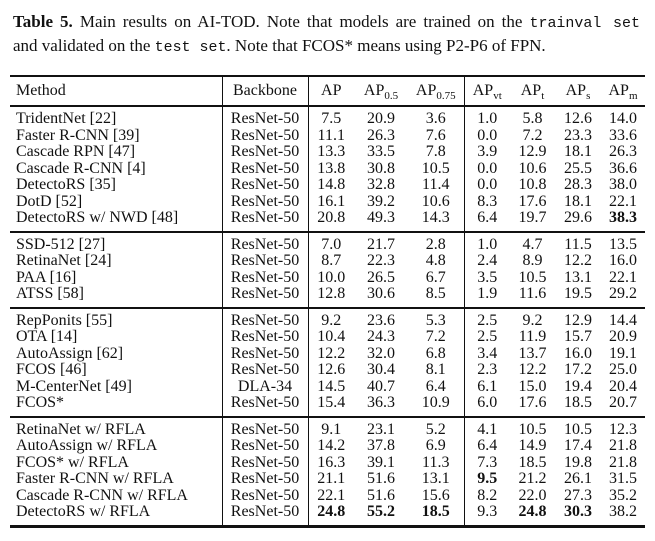  I want to click on metric-cell: 14.3, so click(436, 221).